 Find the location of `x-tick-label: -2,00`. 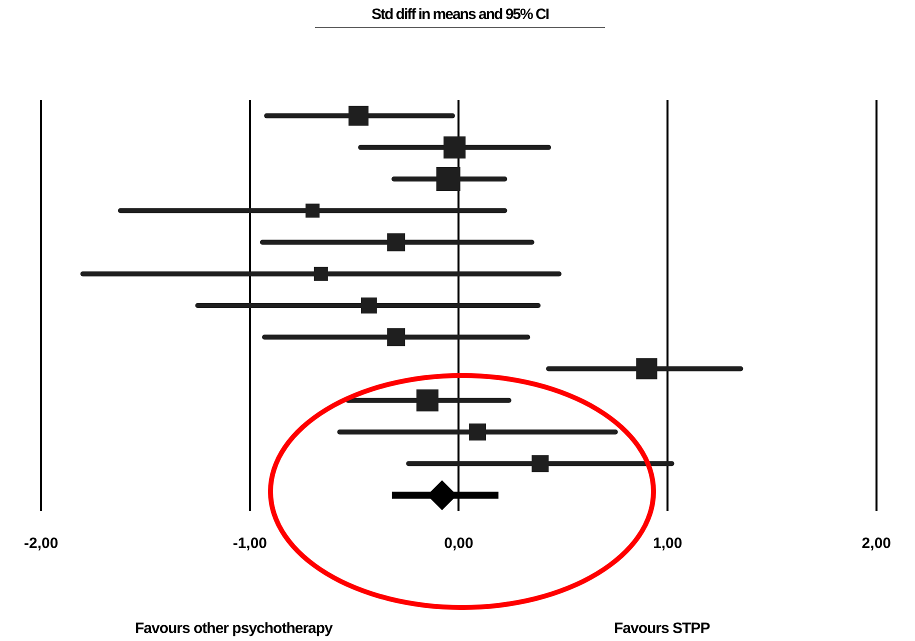

x-tick-label: -2,00 is located at coordinates (41, 543).